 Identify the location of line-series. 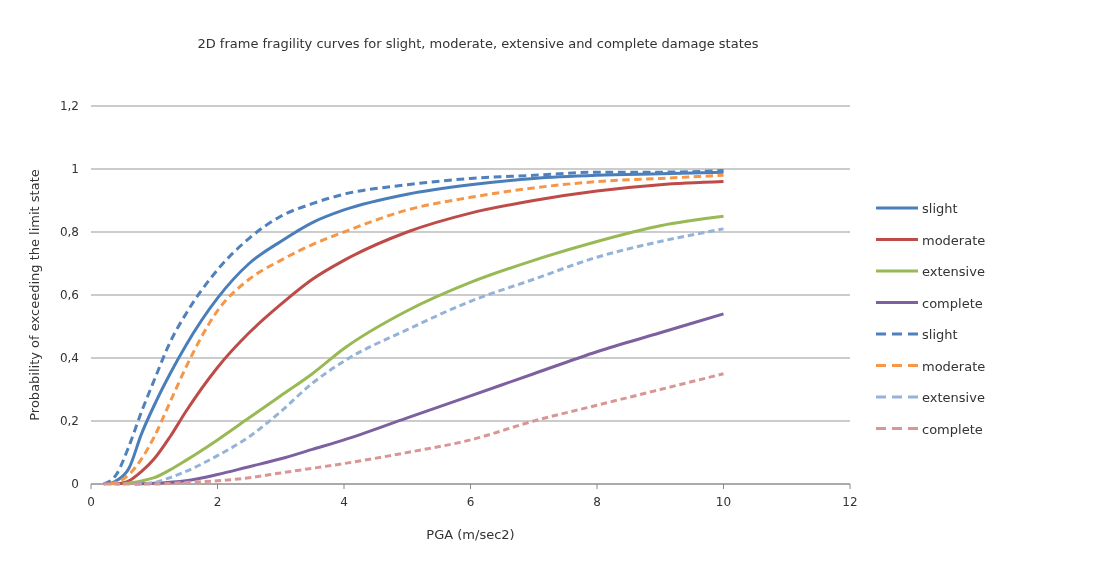
(413, 429).